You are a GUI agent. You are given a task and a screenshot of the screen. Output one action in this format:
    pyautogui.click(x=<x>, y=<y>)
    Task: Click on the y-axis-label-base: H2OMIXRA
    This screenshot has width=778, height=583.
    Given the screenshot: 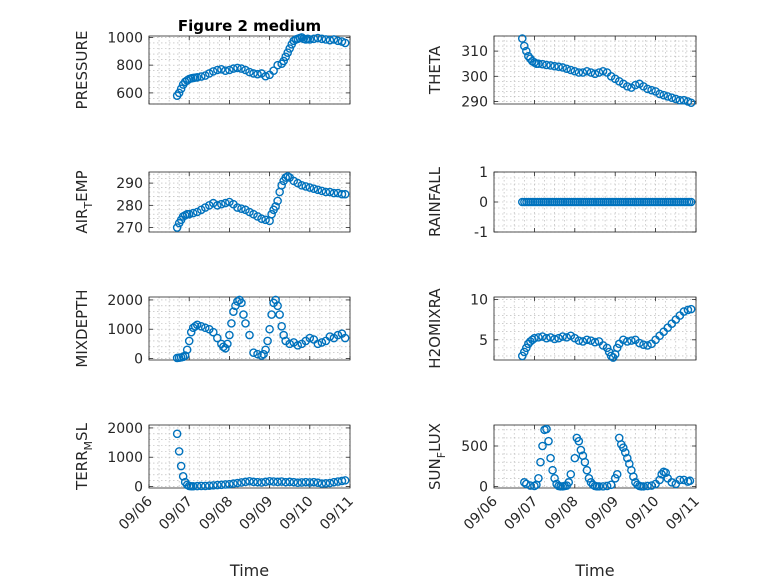 What is the action you would take?
    pyautogui.click(x=435, y=328)
    